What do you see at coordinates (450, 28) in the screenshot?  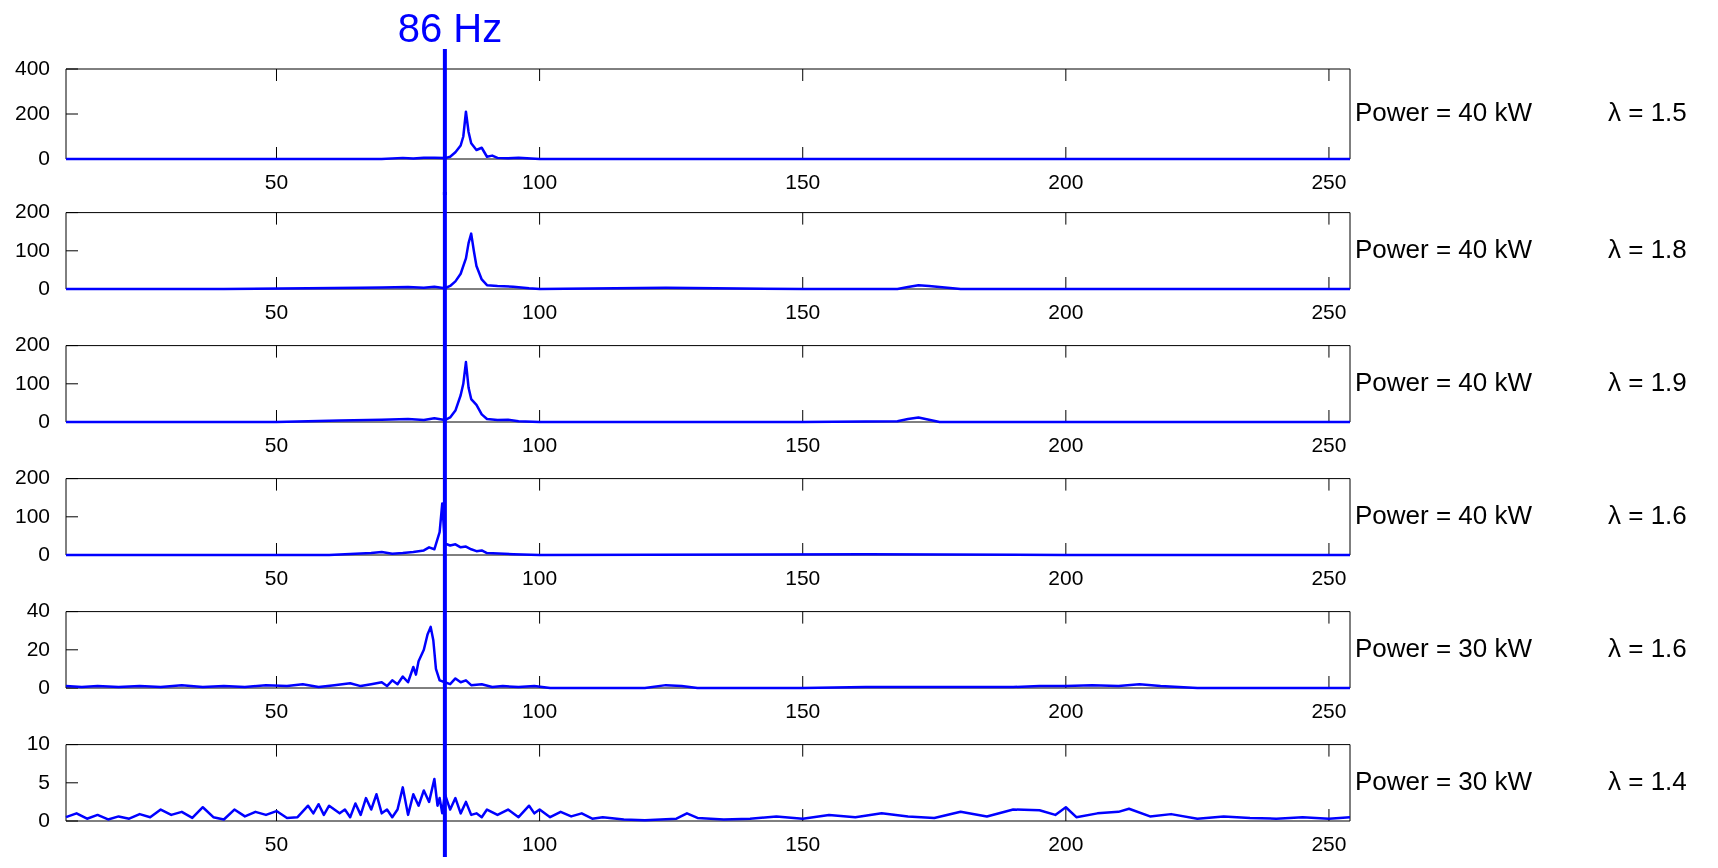 I see `ref-line-label: 86 Hz` at bounding box center [450, 28].